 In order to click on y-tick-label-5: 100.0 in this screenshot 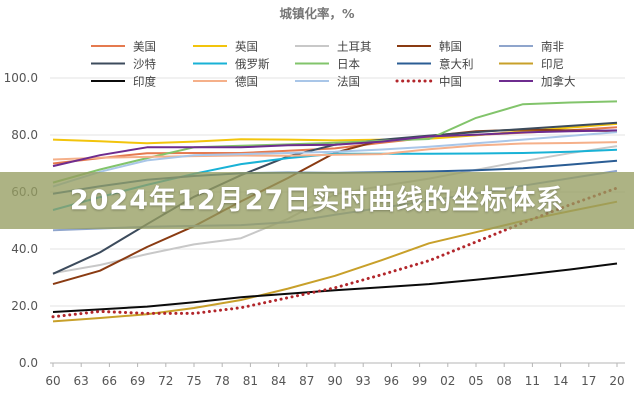, I will do `click(21, 78)`.